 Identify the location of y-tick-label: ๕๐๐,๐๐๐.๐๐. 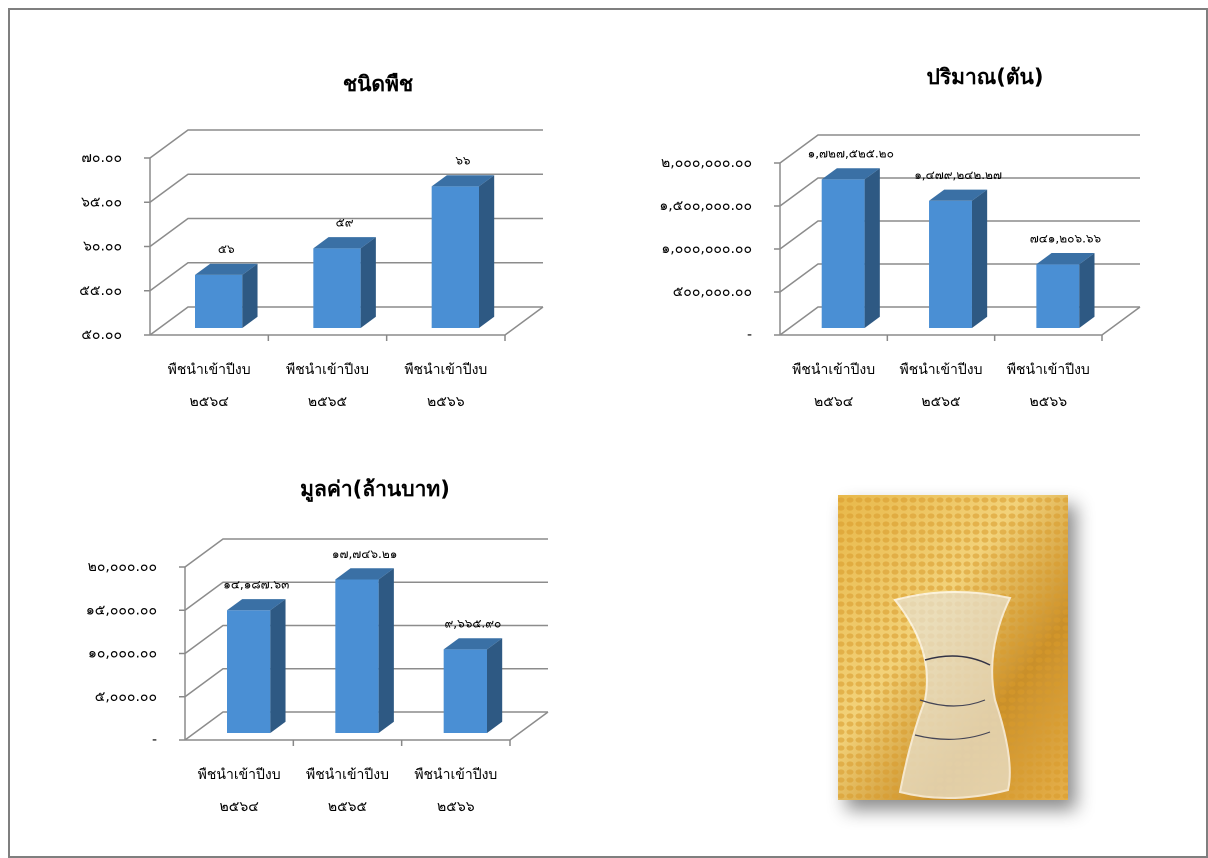
(712, 292).